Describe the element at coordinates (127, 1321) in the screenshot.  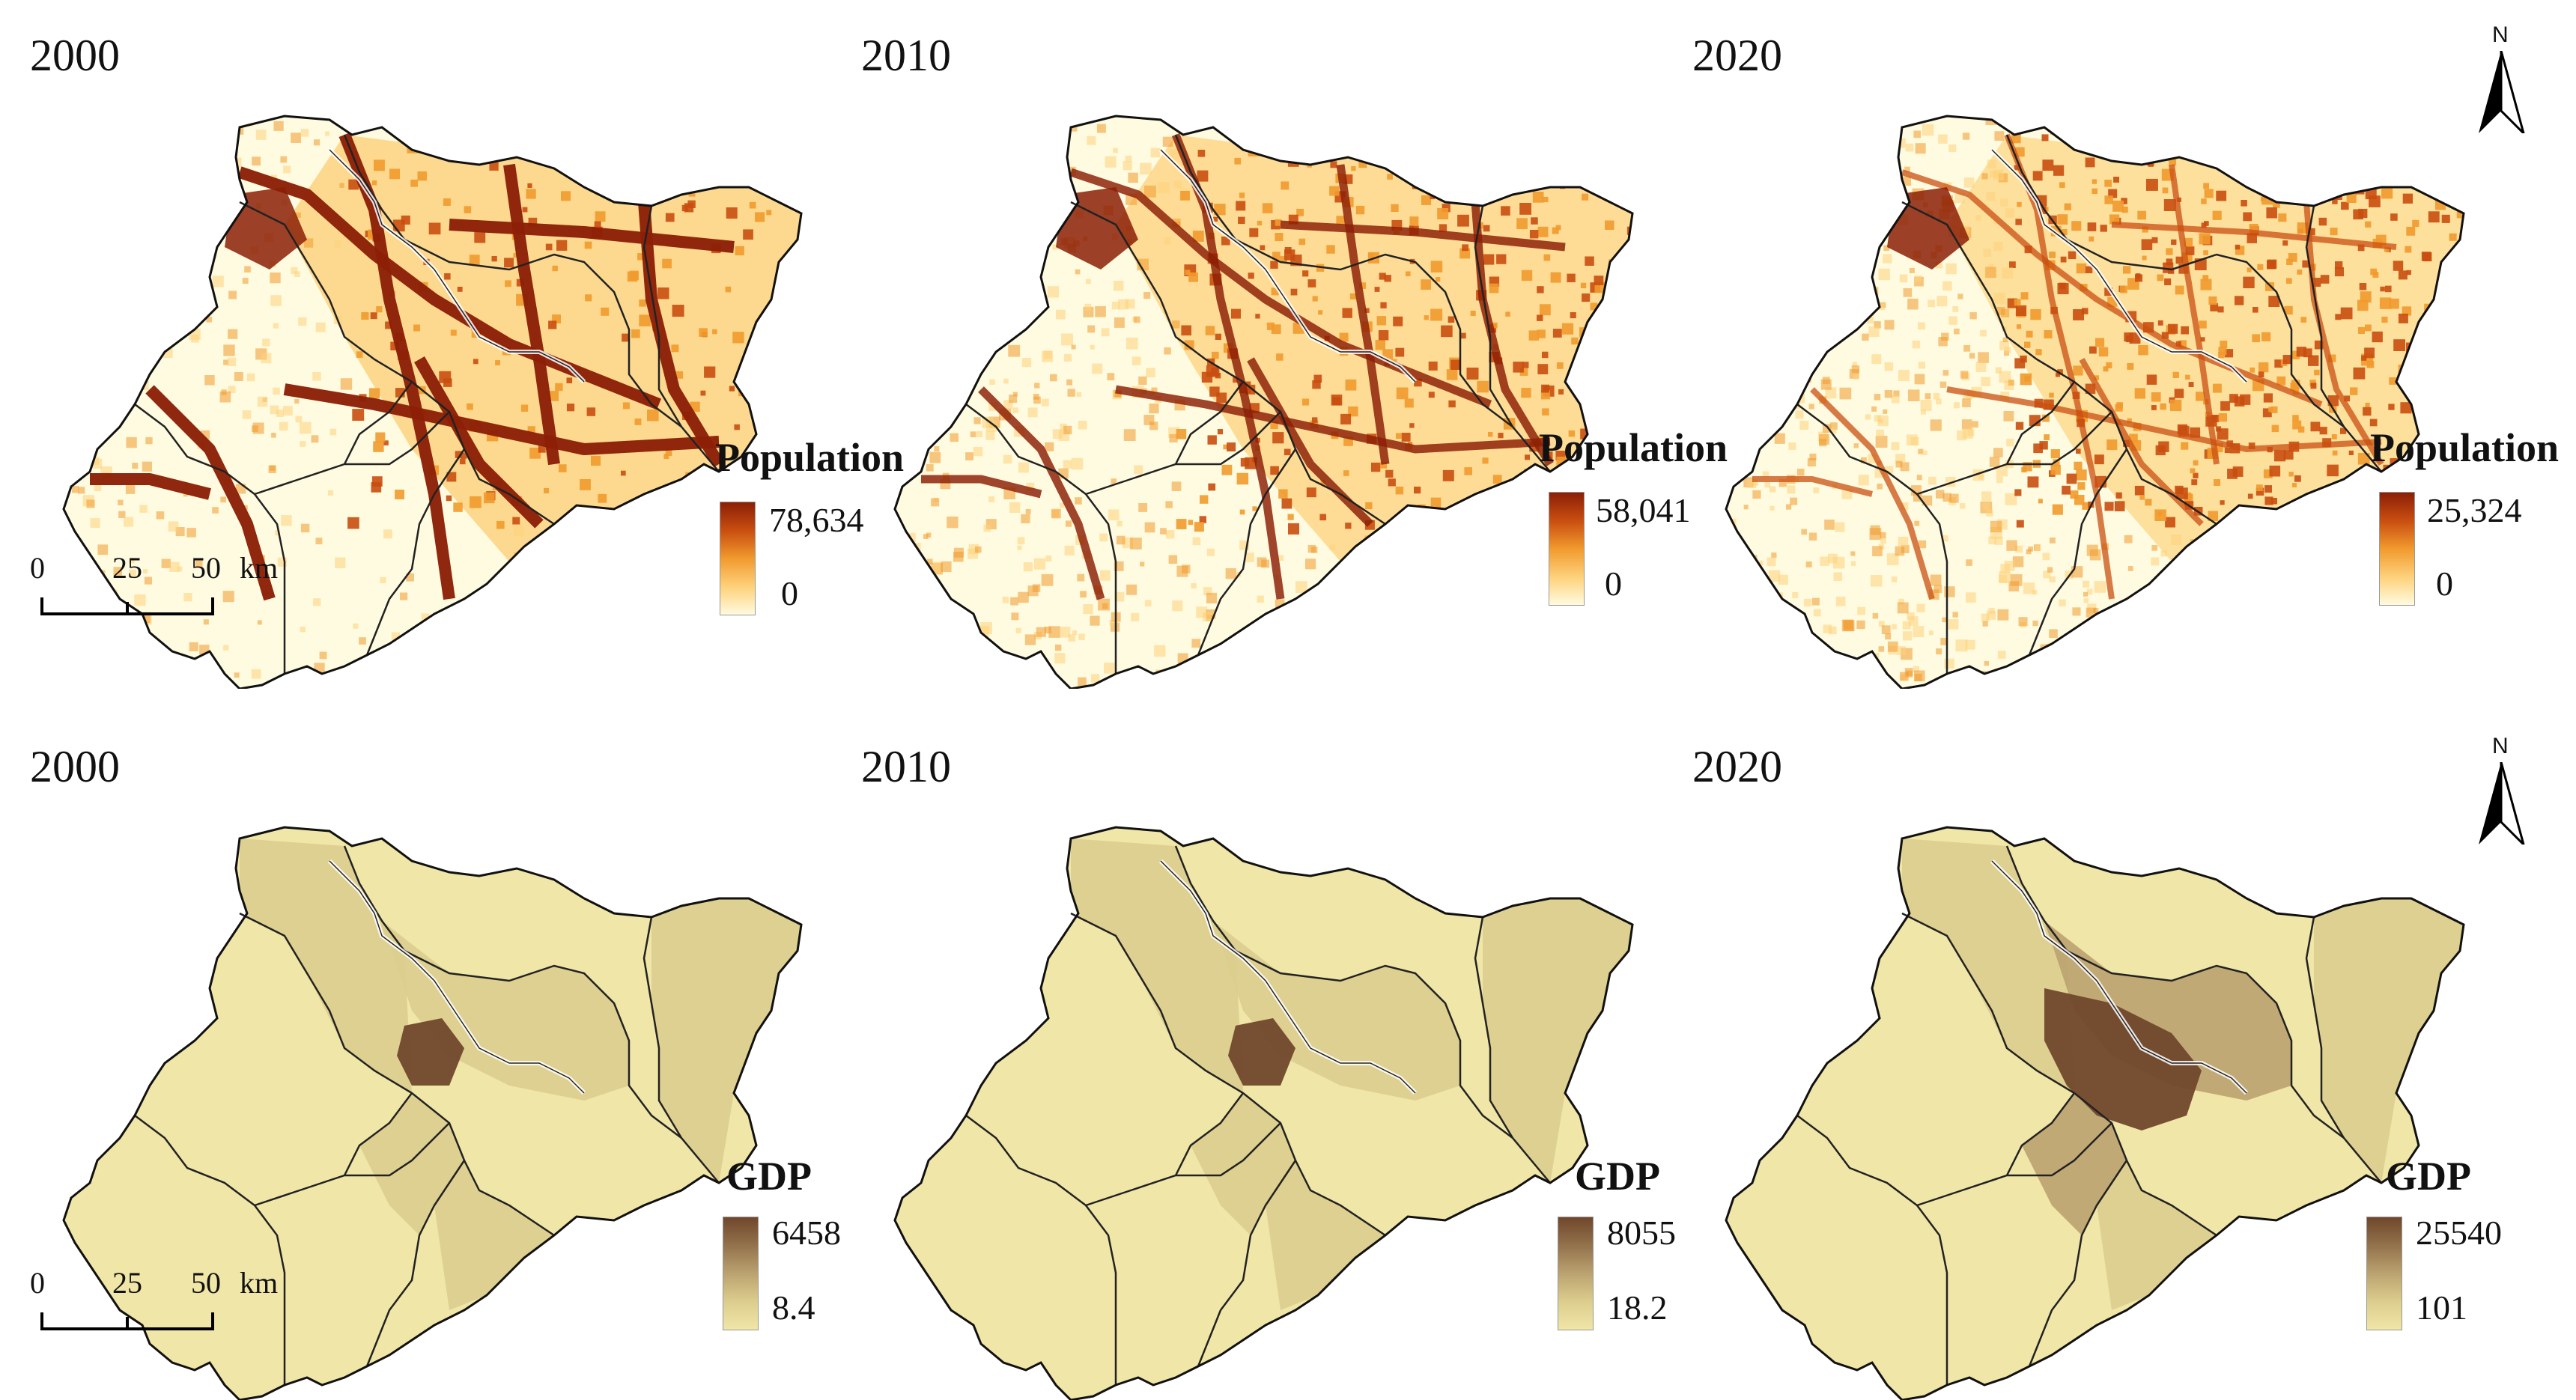
I see `scale-bar-graphic` at that location.